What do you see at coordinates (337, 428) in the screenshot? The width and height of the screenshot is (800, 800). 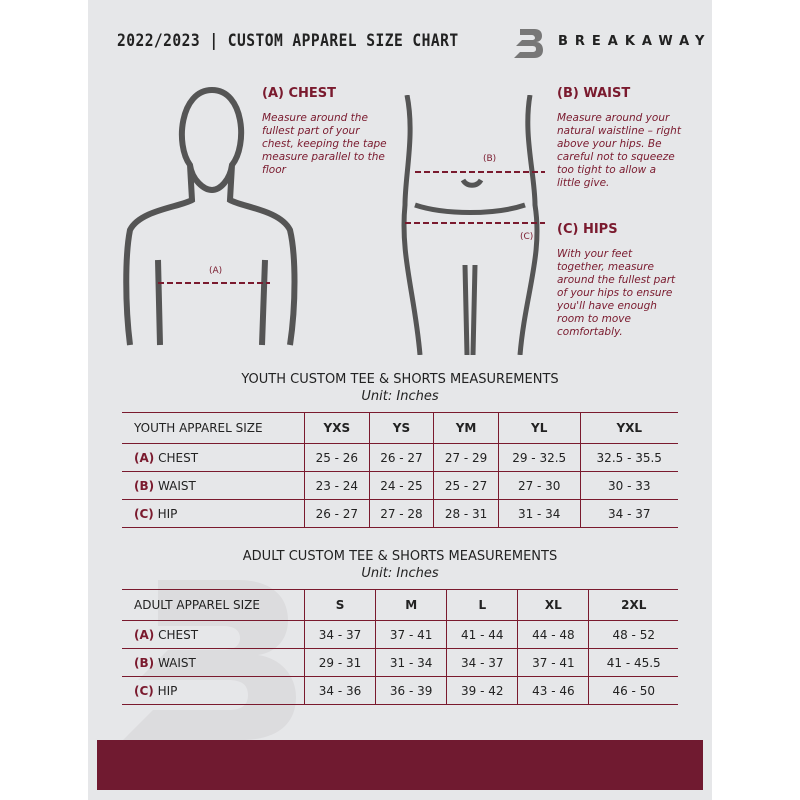 I see `header-cell: YXS` at bounding box center [337, 428].